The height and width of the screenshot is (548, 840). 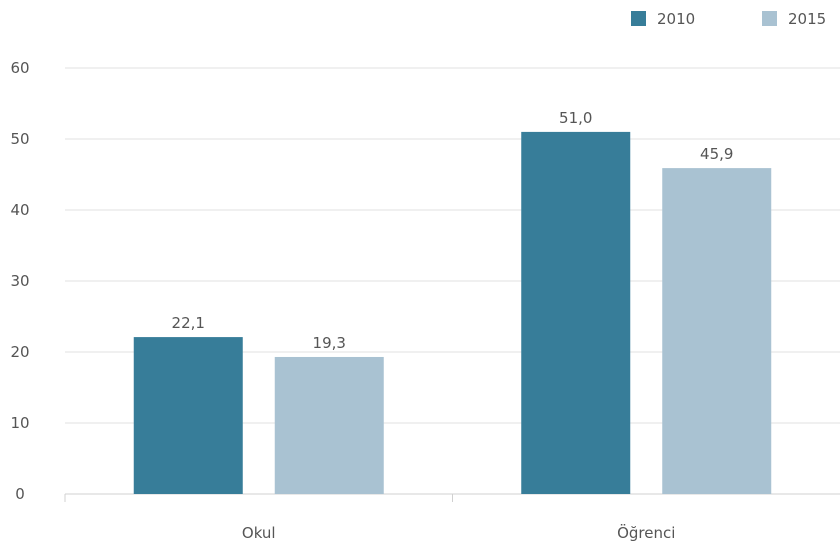 I want to click on y-tick-label: 30, so click(x=19, y=281).